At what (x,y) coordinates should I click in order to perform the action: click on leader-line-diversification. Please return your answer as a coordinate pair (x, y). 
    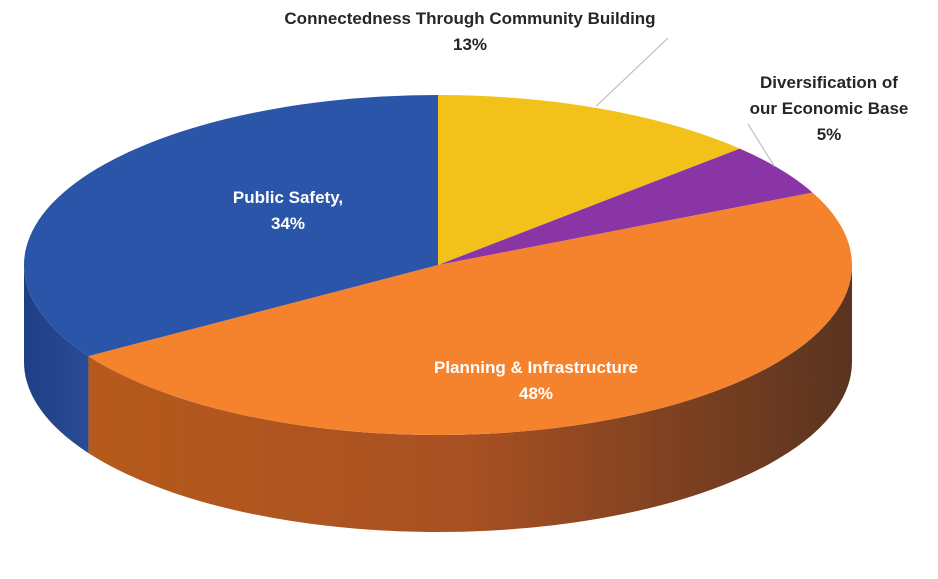
    Looking at the image, I should click on (761, 145).